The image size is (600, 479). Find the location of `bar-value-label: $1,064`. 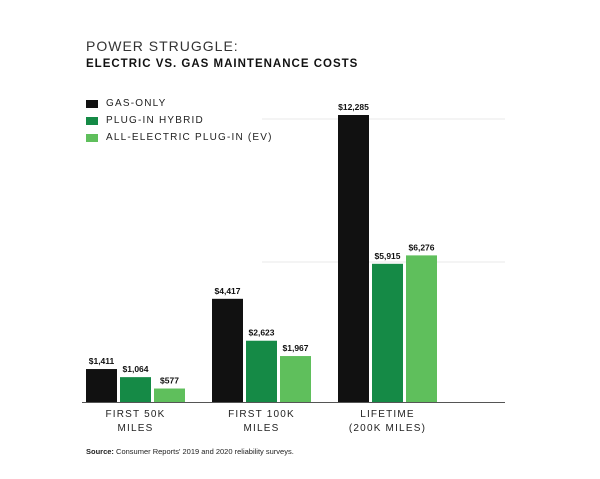

bar-value-label: $1,064 is located at coordinates (136, 369).